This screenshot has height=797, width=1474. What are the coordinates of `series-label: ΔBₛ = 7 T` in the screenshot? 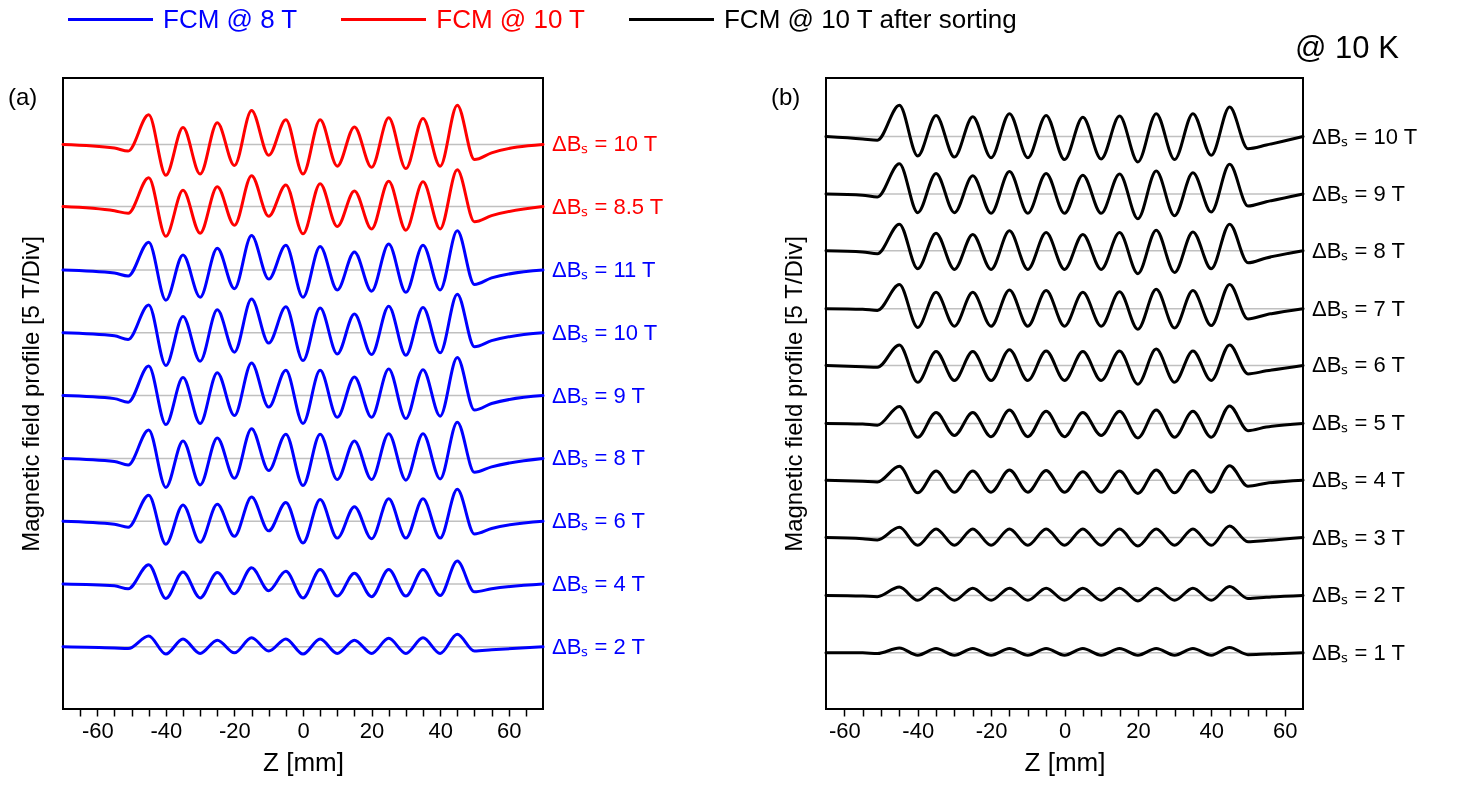 It's located at (1358, 308).